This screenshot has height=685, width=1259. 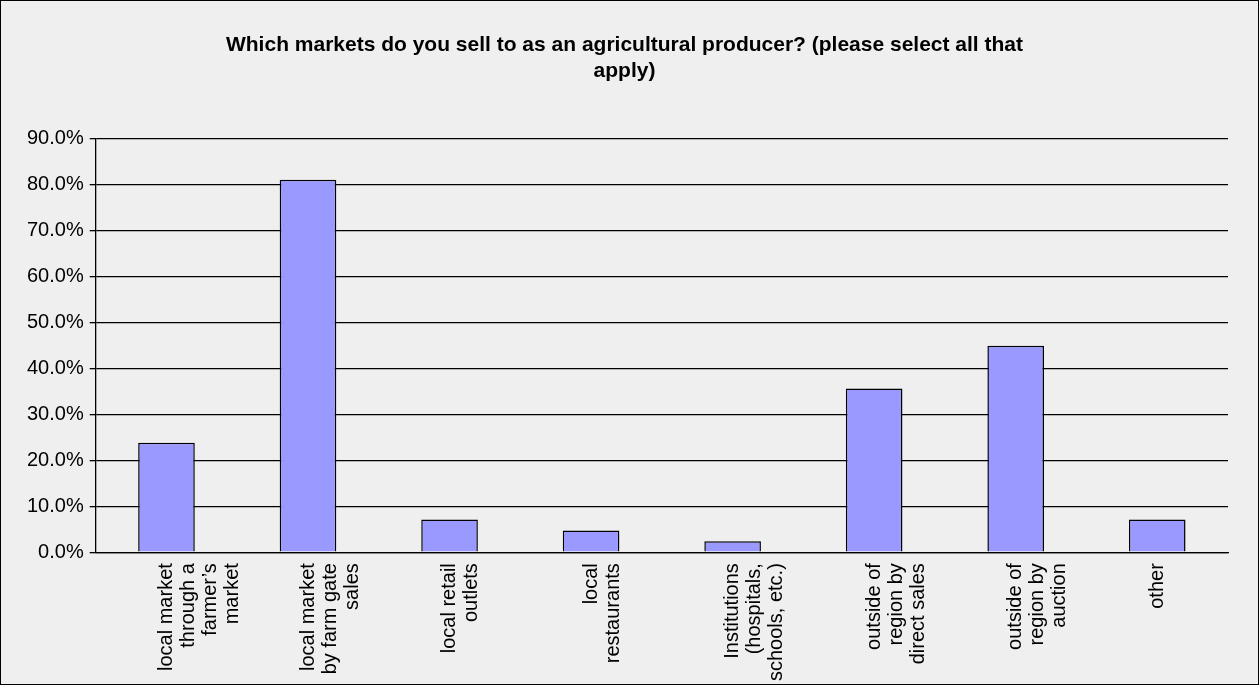 What do you see at coordinates (753, 622) in the screenshot?
I see `x-tick-label: Institutions (hospitals, schools, etc.)` at bounding box center [753, 622].